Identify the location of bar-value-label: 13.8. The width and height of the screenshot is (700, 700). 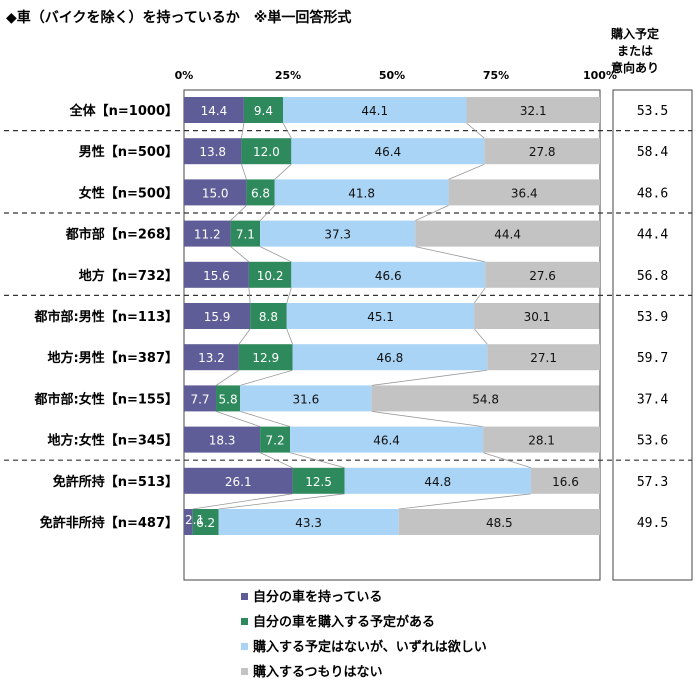
(212, 152).